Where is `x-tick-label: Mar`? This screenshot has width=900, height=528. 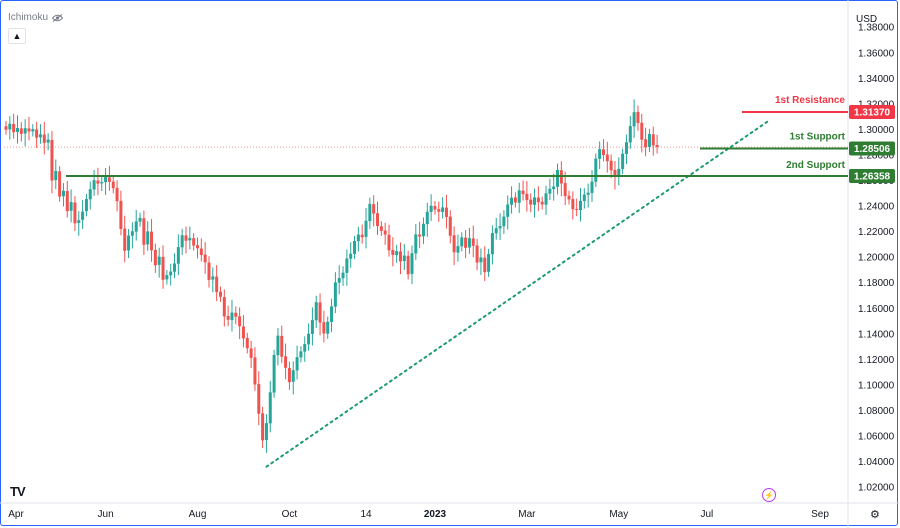
x-tick-label: Mar is located at coordinates (527, 514).